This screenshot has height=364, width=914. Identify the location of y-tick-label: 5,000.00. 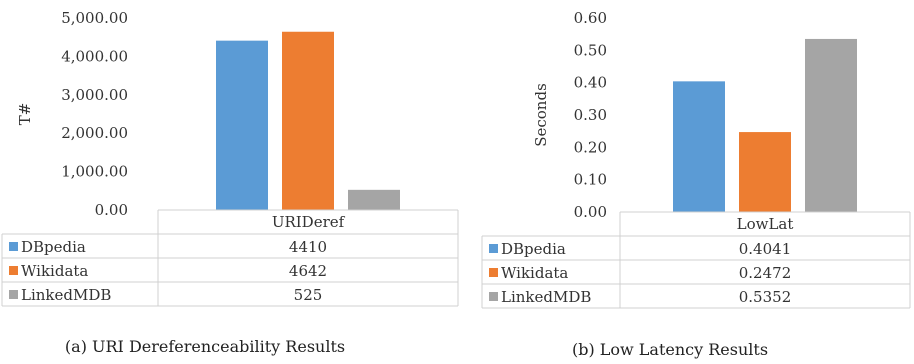
(94, 18).